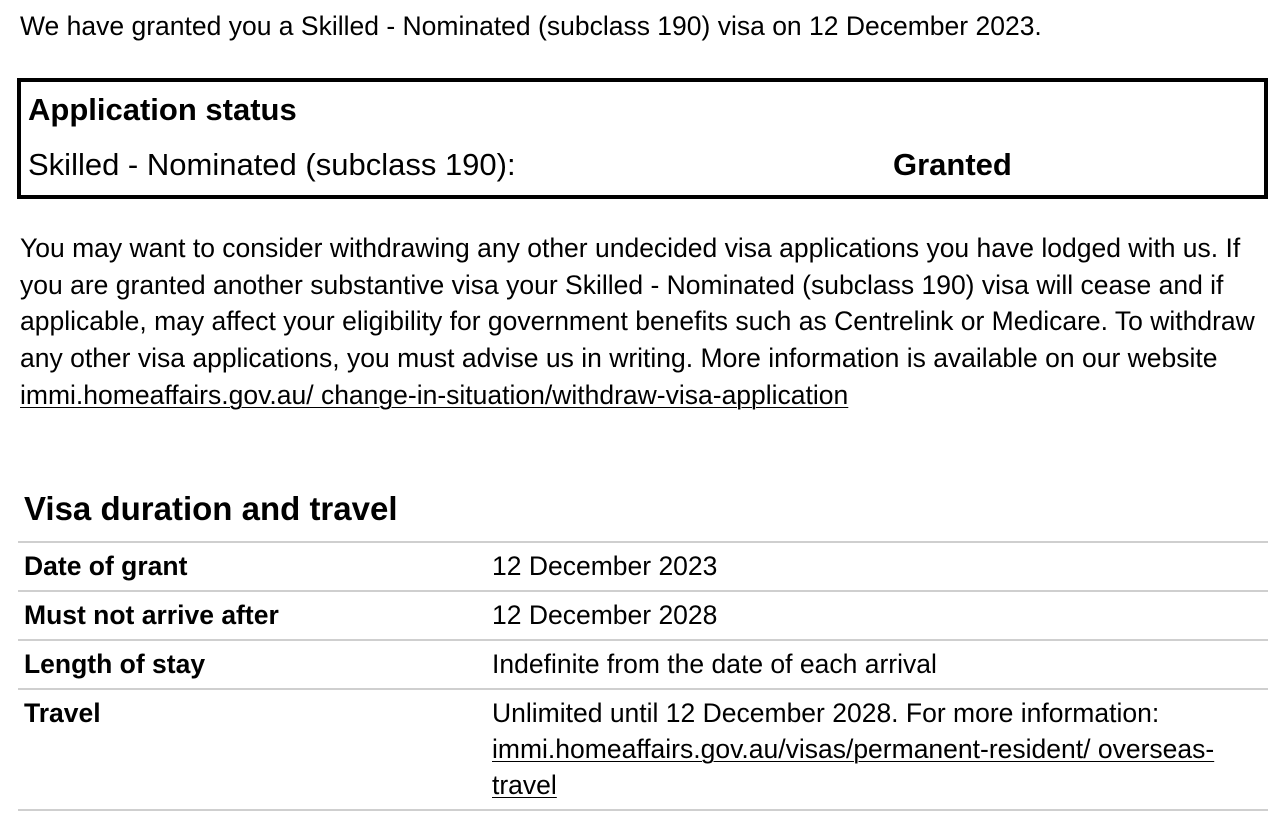  What do you see at coordinates (252, 615) in the screenshot?
I see `row-label: Must not arrive after` at bounding box center [252, 615].